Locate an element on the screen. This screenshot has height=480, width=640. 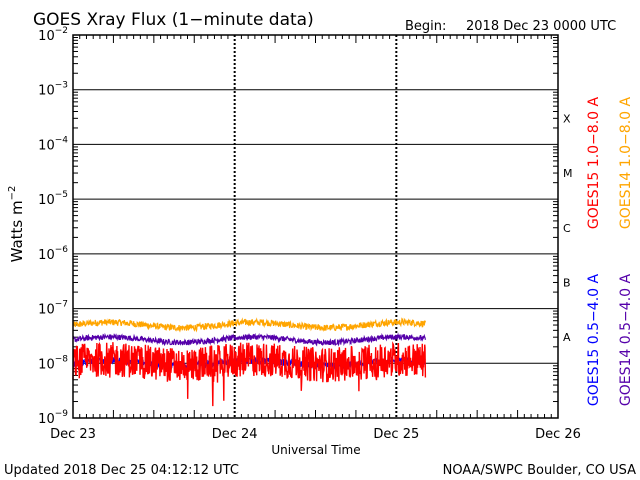
legend-entry: GOES15 0.5−4.0 A is located at coordinates (594, 340).